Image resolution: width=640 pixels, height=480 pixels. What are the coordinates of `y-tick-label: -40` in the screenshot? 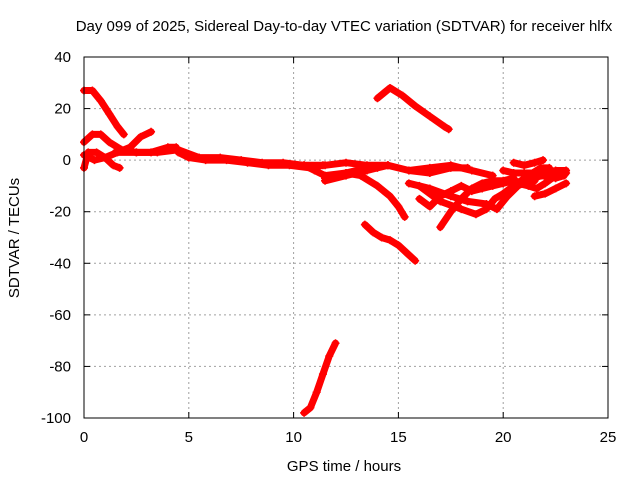 It's located at (60, 263).